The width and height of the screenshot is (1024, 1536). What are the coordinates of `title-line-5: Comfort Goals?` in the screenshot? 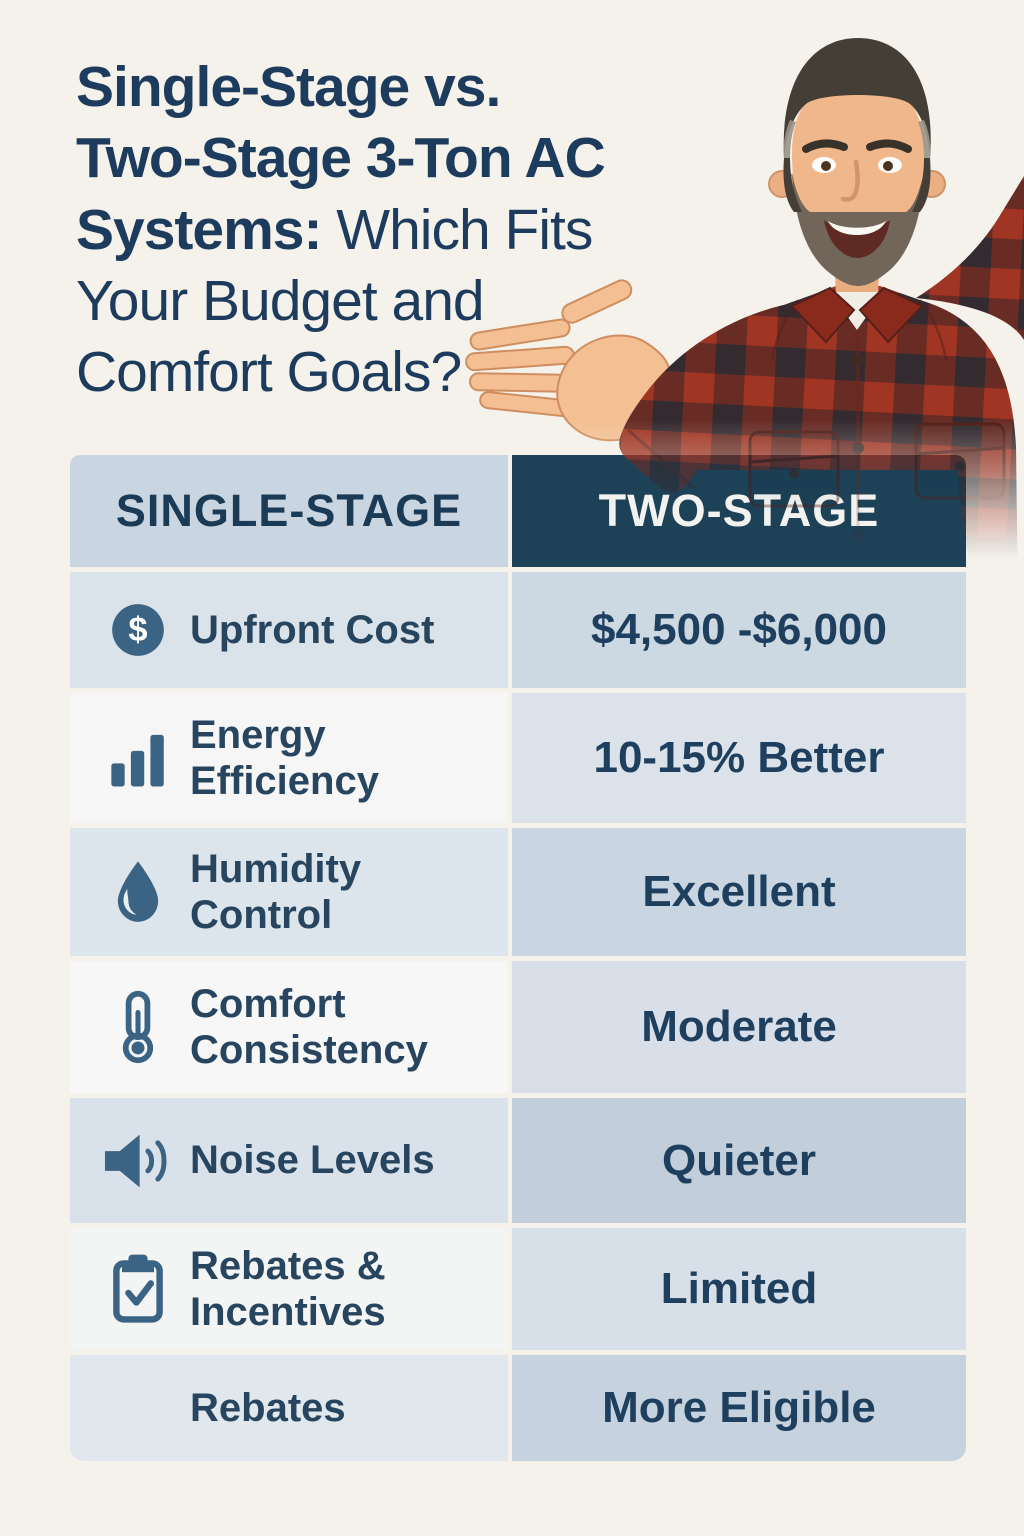 It's located at (269, 372).